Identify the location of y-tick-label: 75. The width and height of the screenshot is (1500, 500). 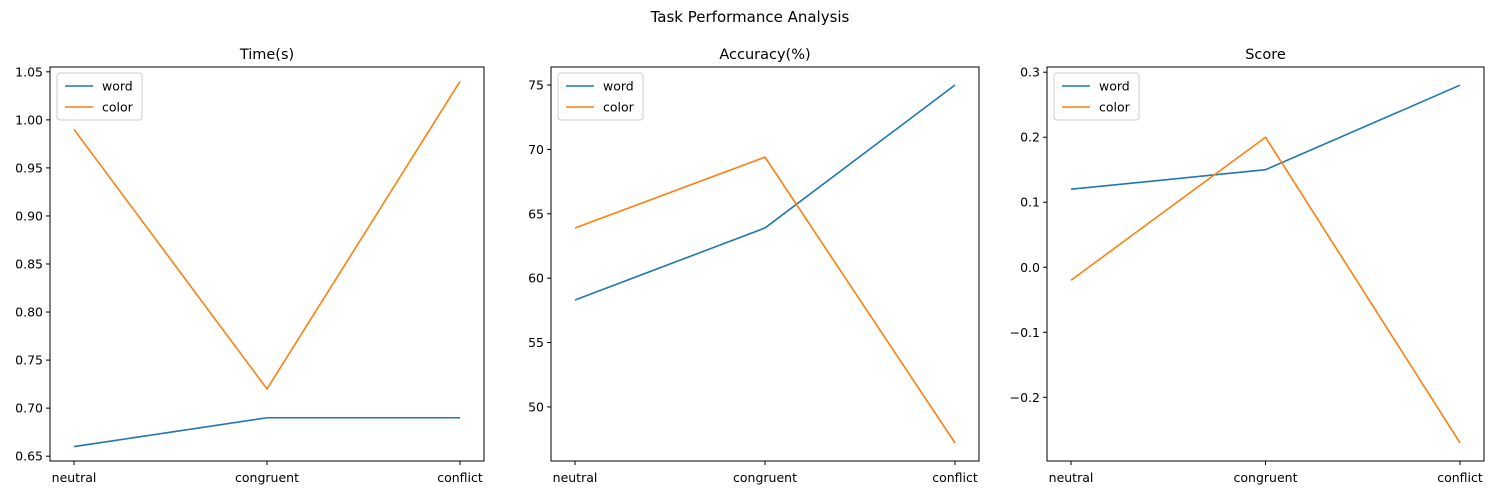
(536, 85).